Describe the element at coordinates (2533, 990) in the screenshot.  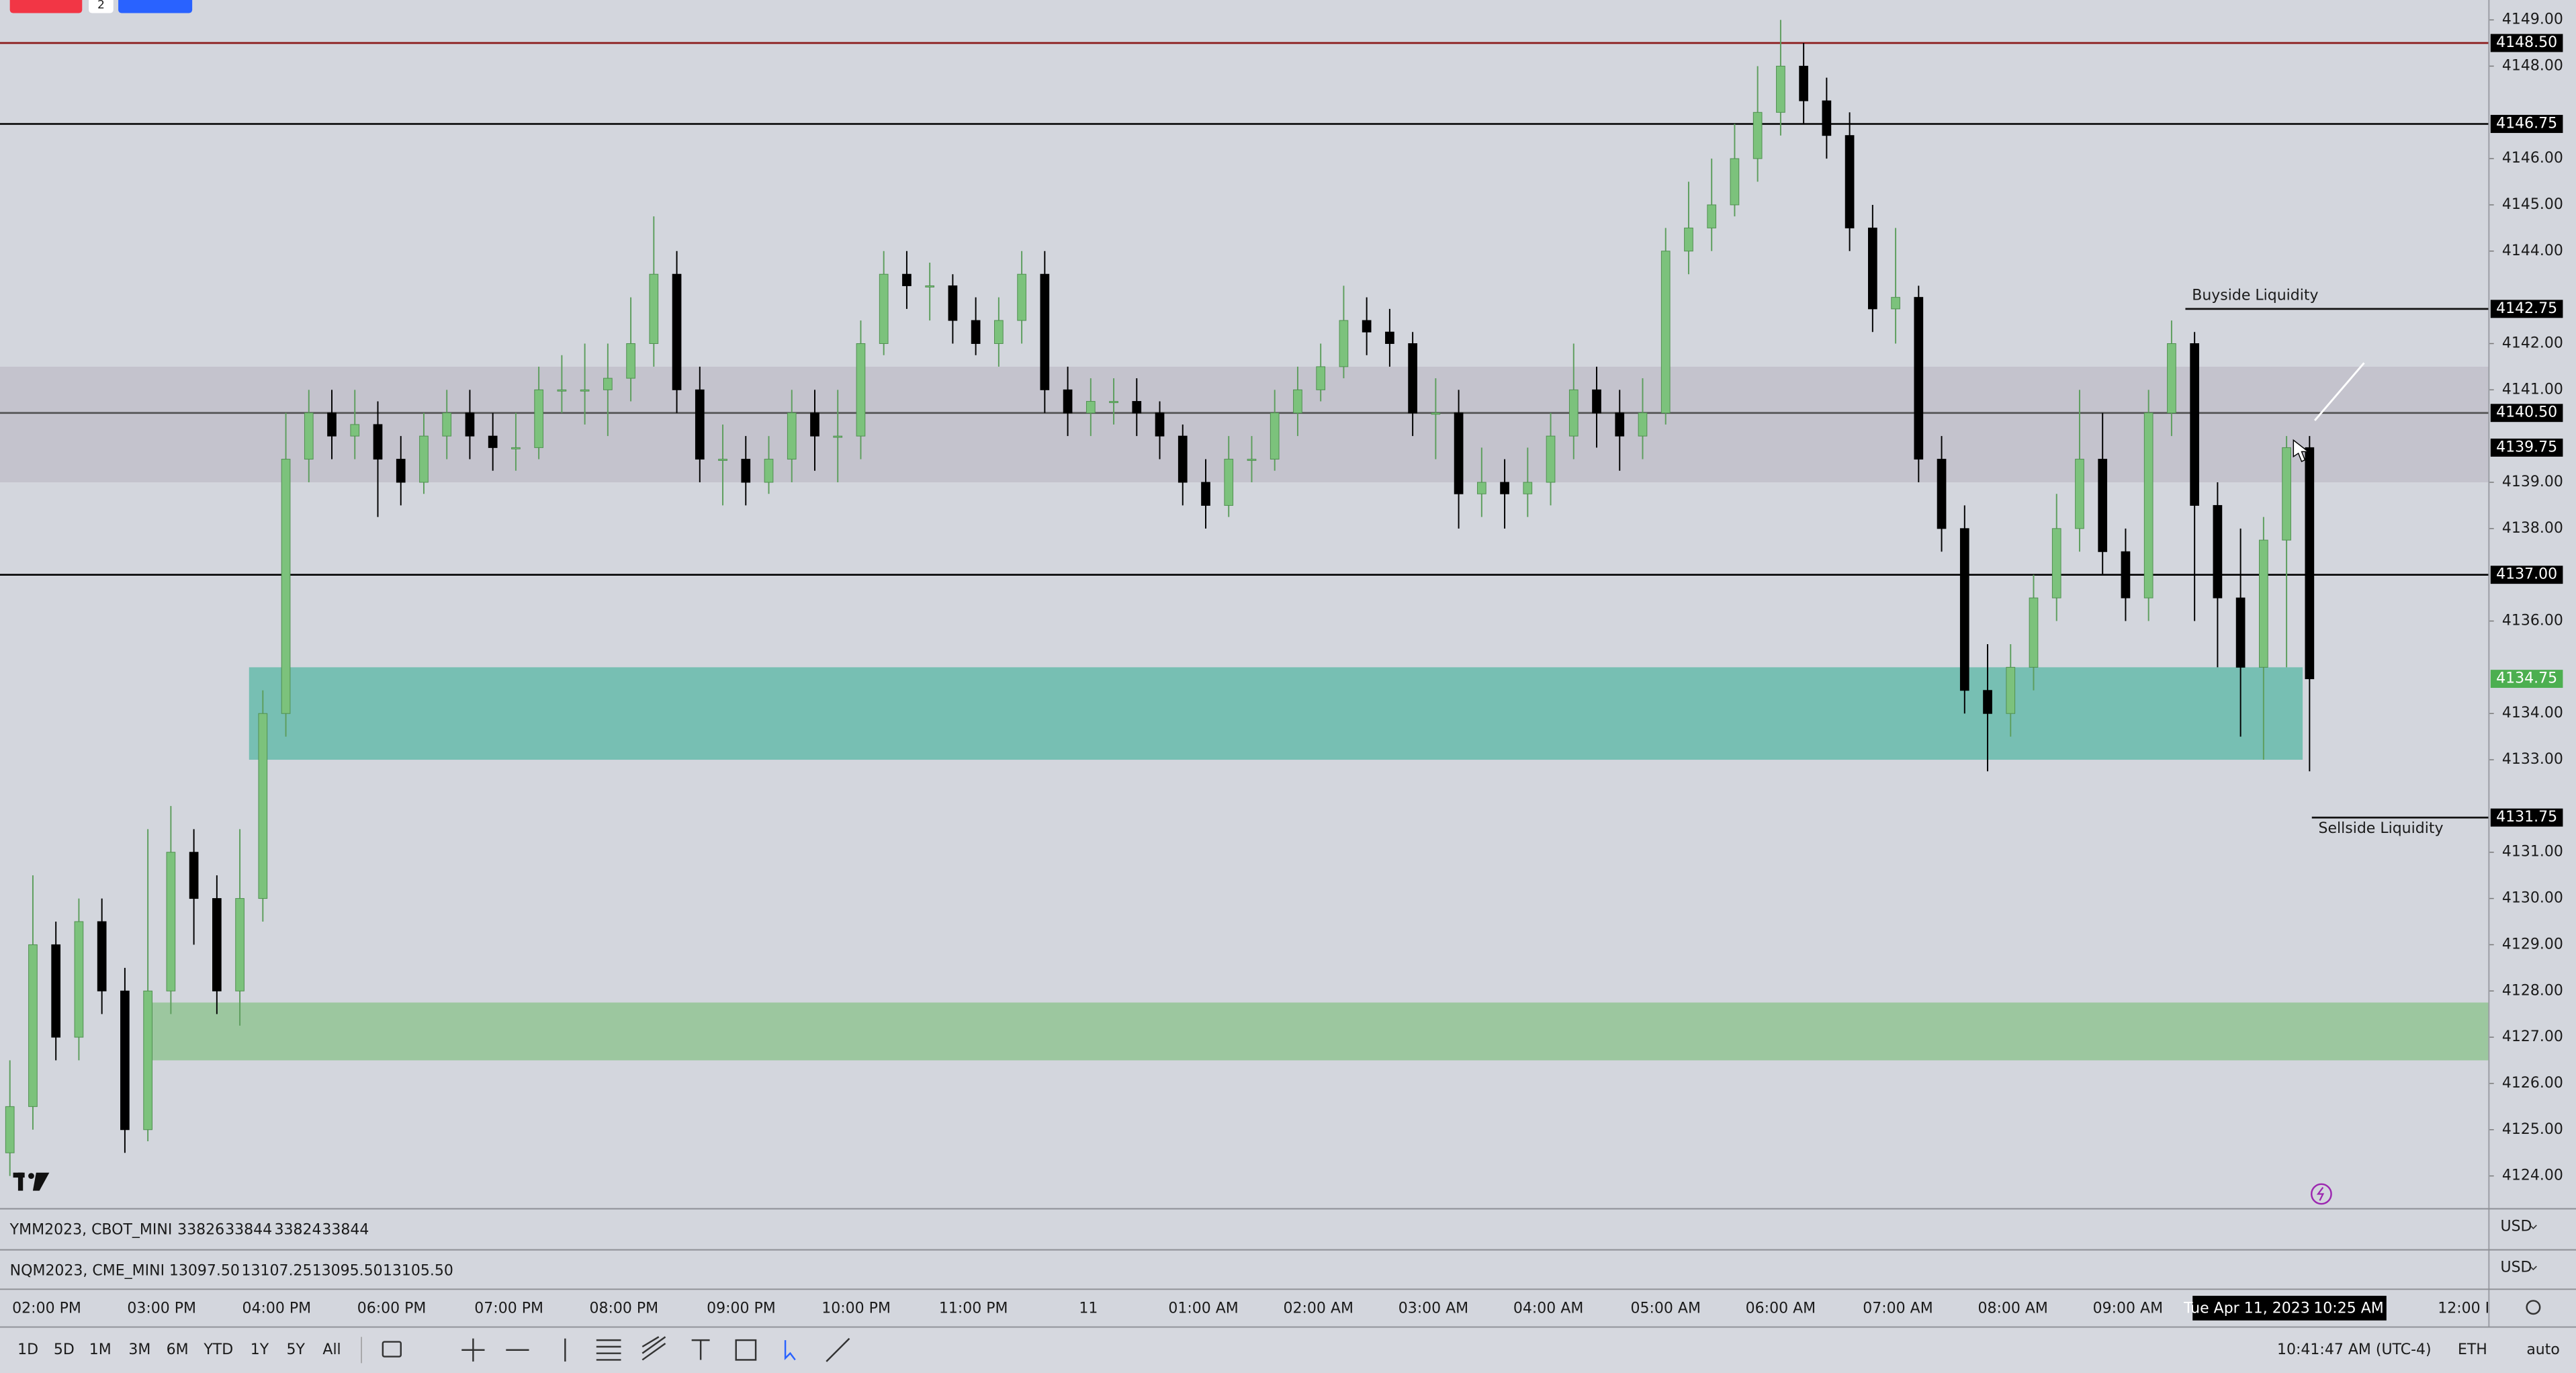
I see `y-tick-label: 4128.00` at that location.